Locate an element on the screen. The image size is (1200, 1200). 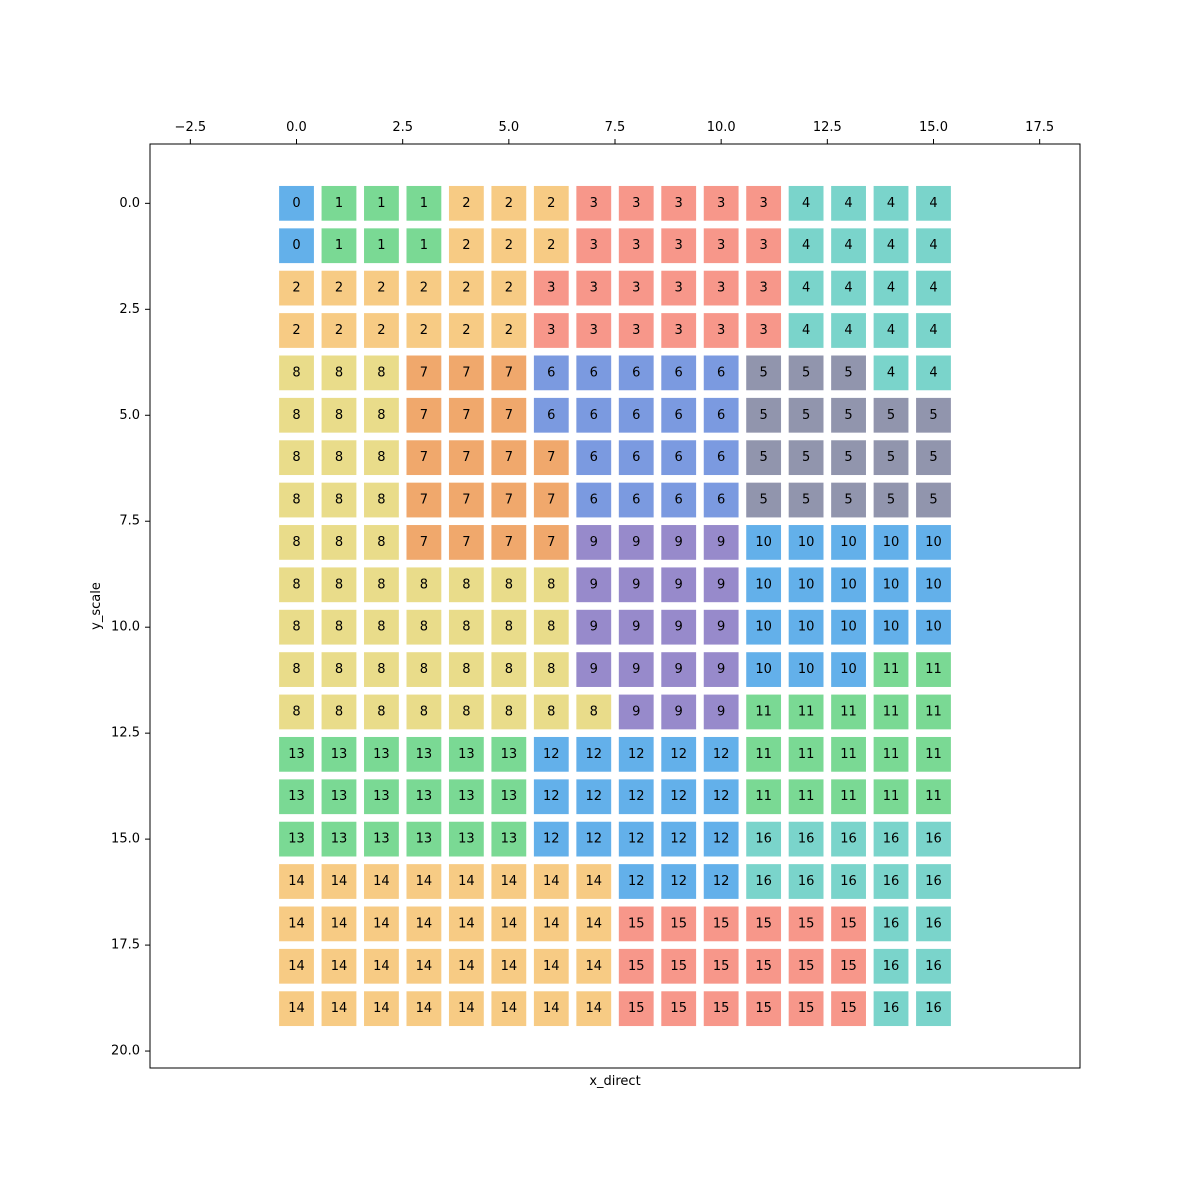
heatmap-cell-label: 1 is located at coordinates (381, 245).